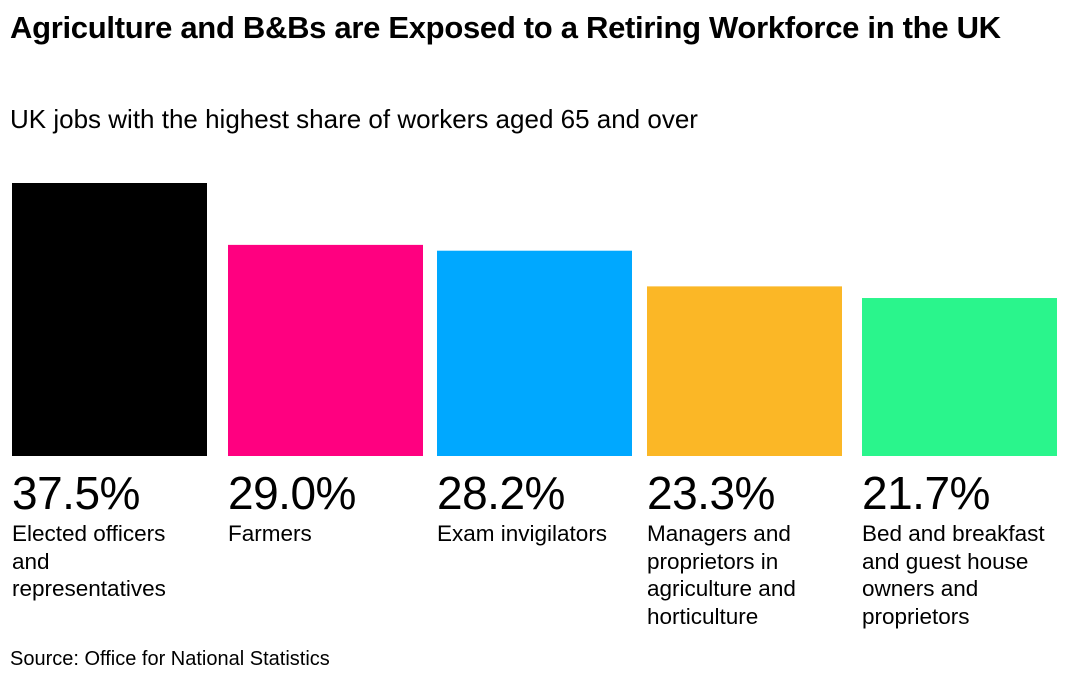 Image resolution: width=1084 pixels, height=685 pixels. What do you see at coordinates (522, 533) in the screenshot?
I see `category-label-3: Exam invigilators` at bounding box center [522, 533].